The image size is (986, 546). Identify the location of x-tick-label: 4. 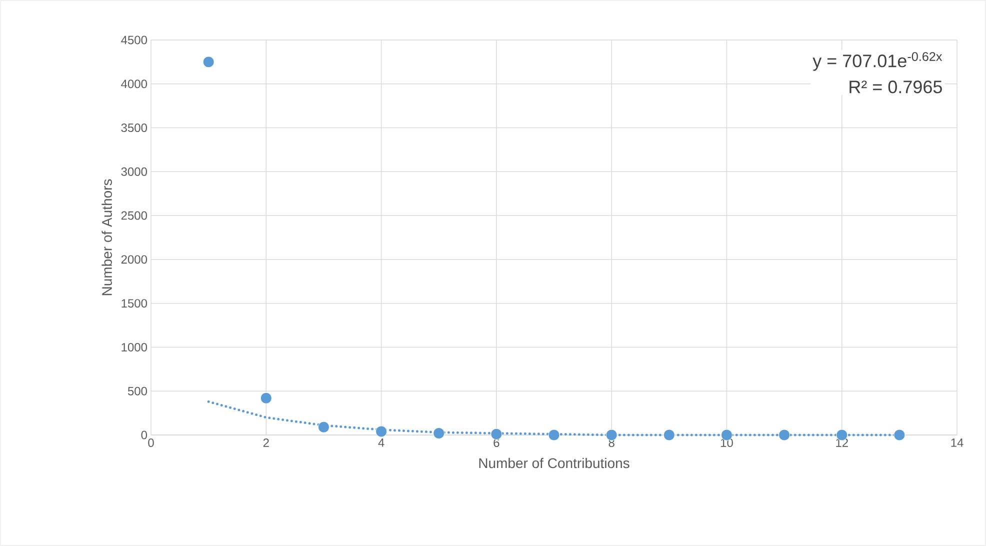
(381, 442).